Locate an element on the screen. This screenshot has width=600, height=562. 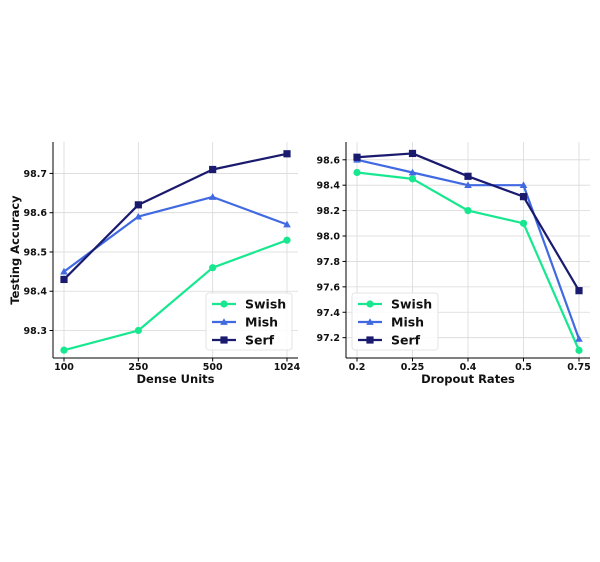
x-tick-label: 250 is located at coordinates (138, 367).